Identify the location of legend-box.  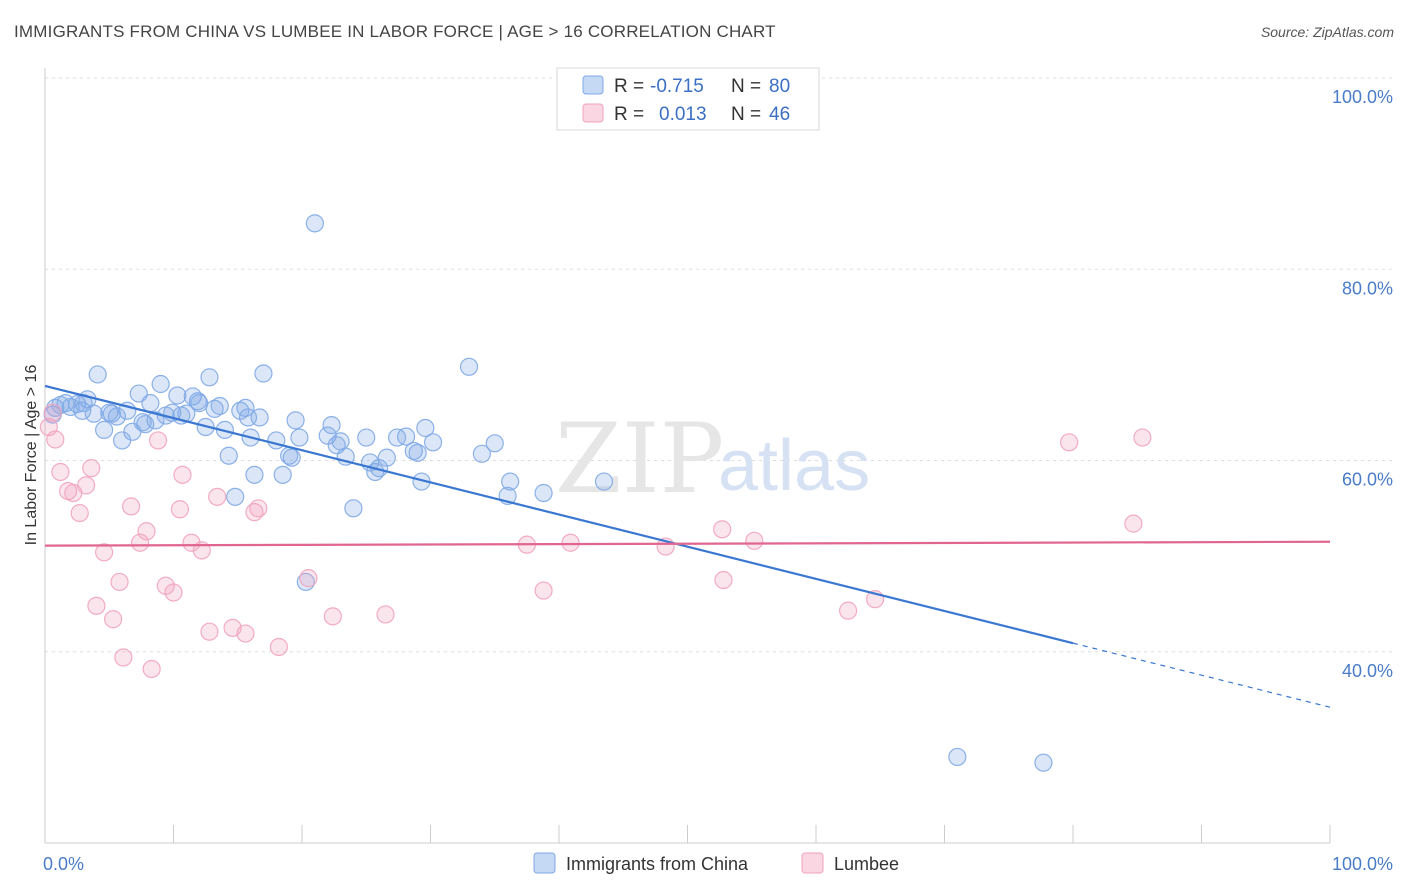
(688, 99).